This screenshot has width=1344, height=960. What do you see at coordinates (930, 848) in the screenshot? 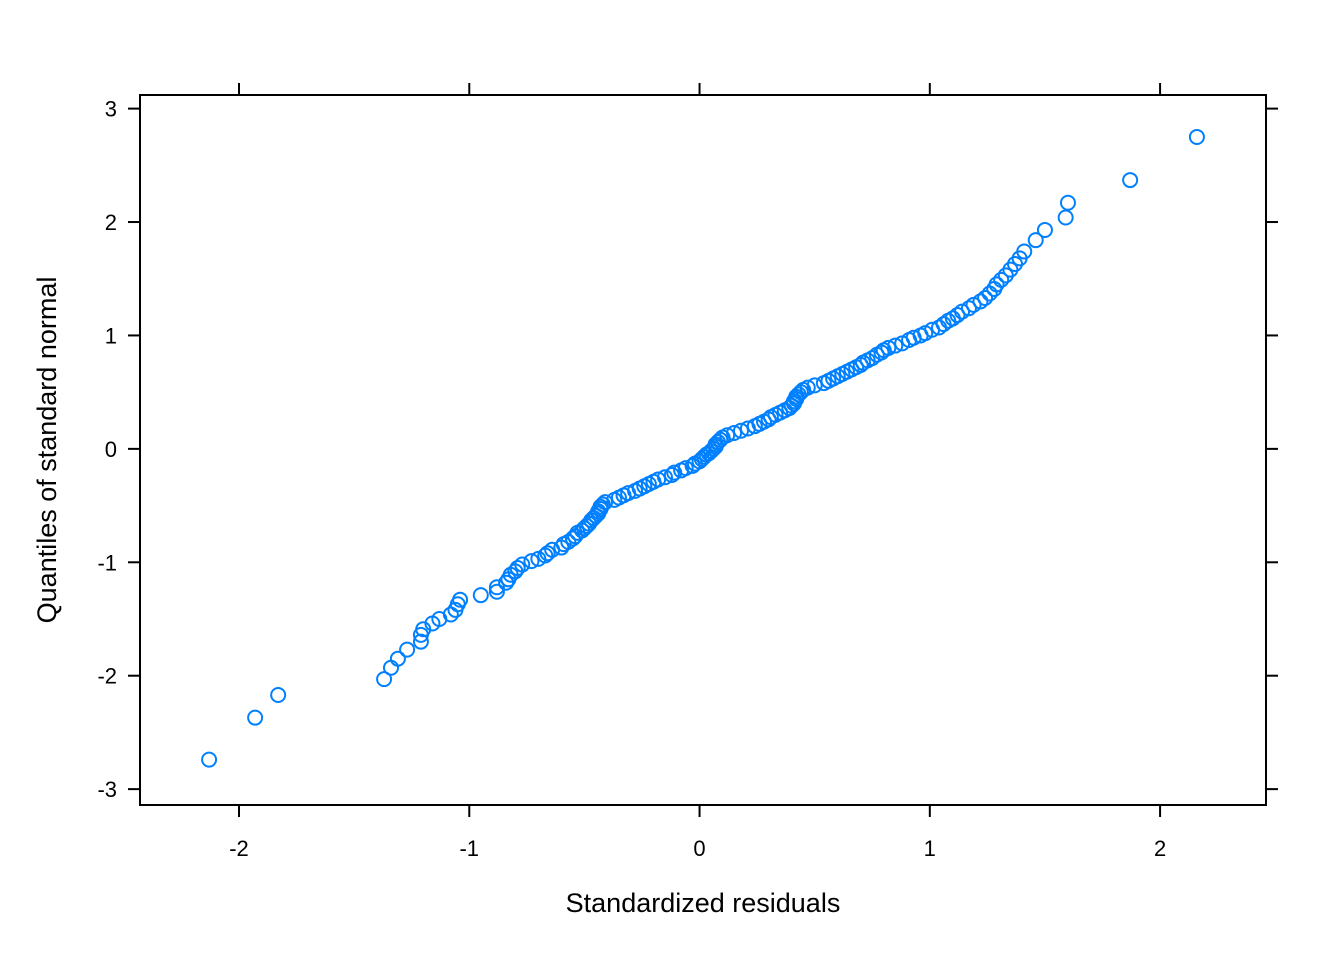
I see `x-tick-label: 1` at bounding box center [930, 848].